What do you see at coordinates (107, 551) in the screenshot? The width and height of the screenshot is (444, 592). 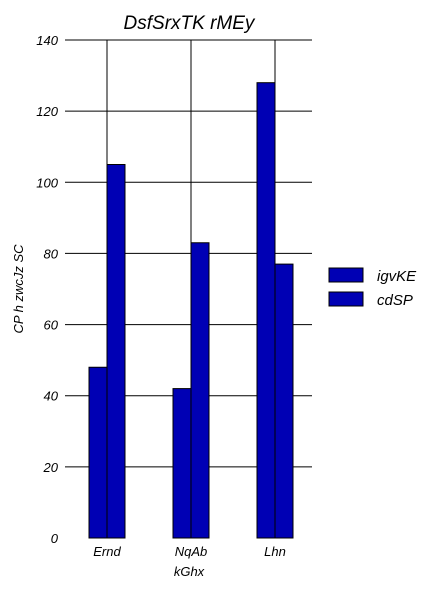 I see `x-tick-label: Ernd` at bounding box center [107, 551].